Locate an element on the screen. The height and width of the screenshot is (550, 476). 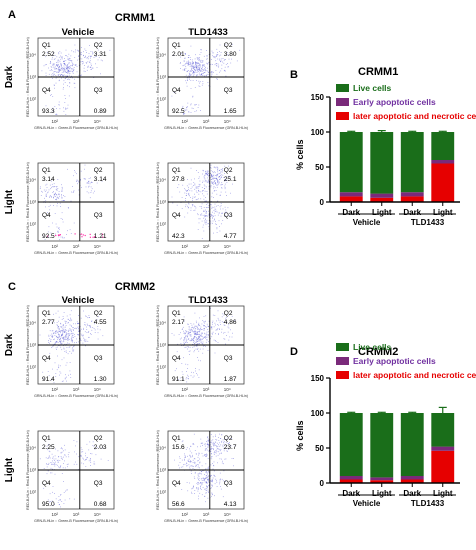
quadrant-value: 4.55 is located at coordinates (100, 322).